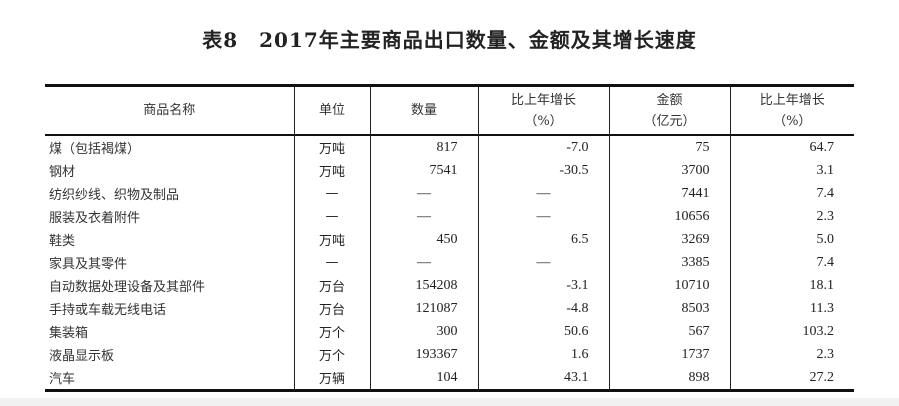 This screenshot has width=899, height=406. I want to click on header-amount-growth: 比上年增长 （%）, so click(791, 110).